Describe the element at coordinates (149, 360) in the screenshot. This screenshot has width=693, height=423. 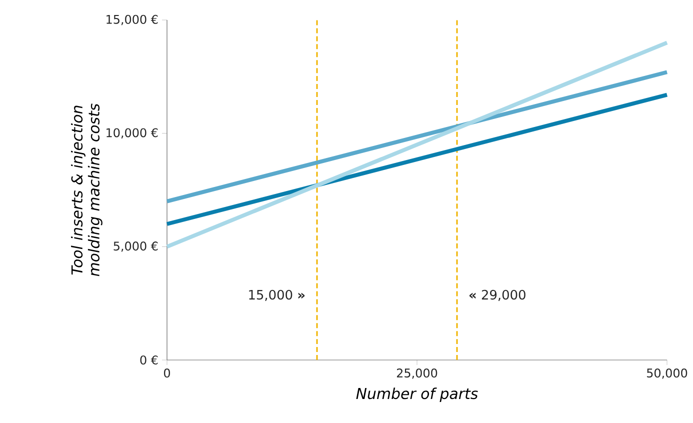
I see `y-tick-label: 0 €` at that location.